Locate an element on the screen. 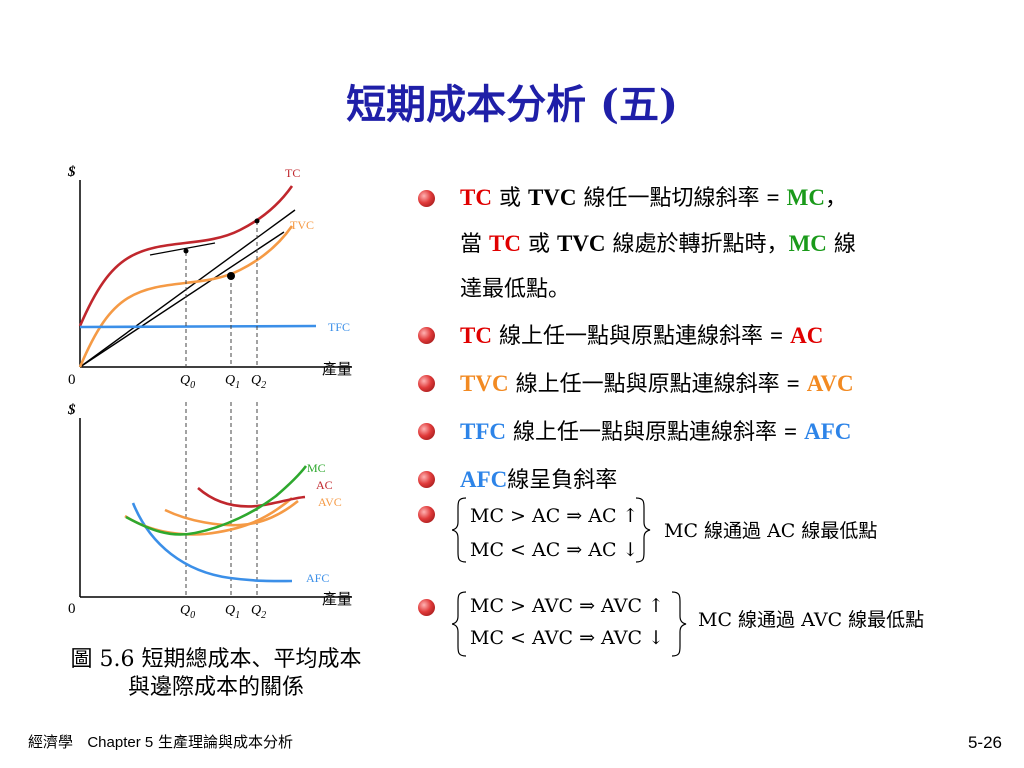  tc-label: TC is located at coordinates (292, 173).